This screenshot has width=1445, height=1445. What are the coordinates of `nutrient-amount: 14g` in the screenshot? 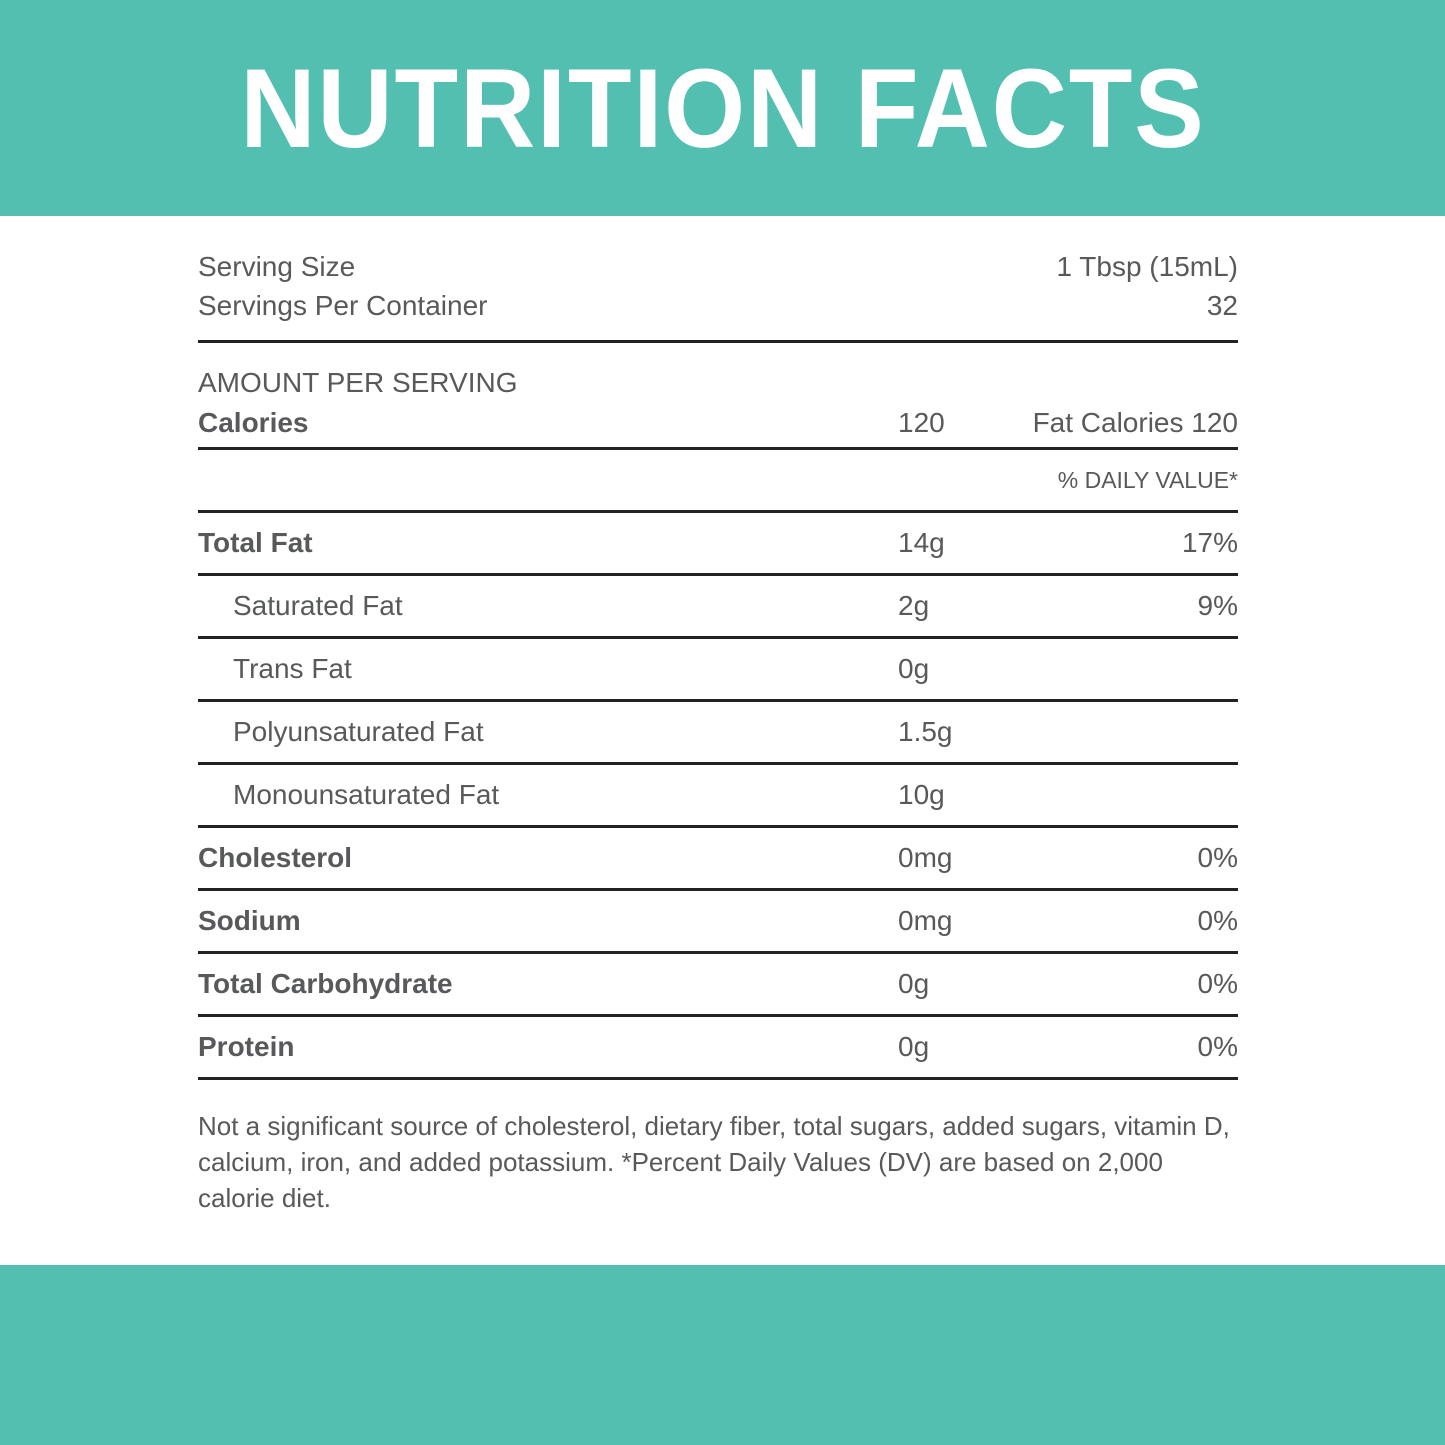 It's located at (921, 542).